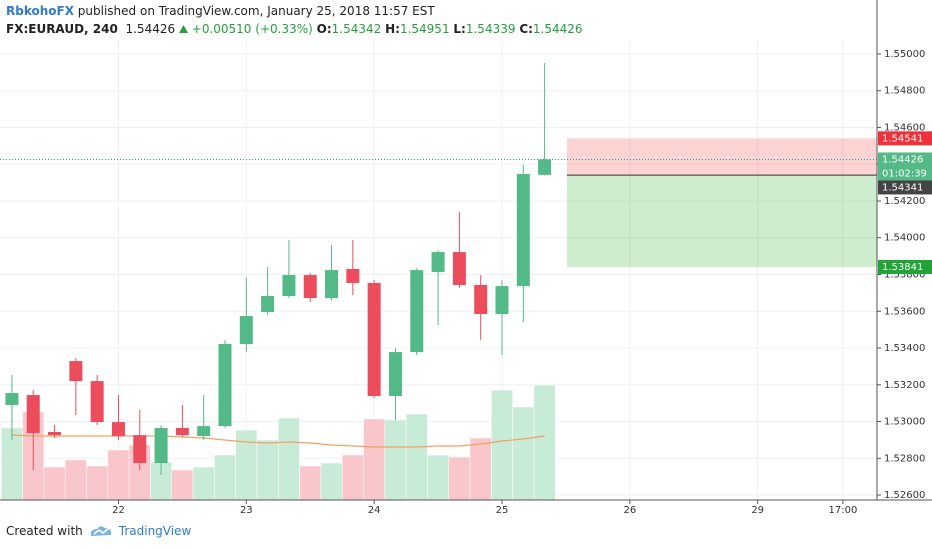 The height and width of the screenshot is (550, 932). I want to click on close-value: 1.54426, so click(557, 29).